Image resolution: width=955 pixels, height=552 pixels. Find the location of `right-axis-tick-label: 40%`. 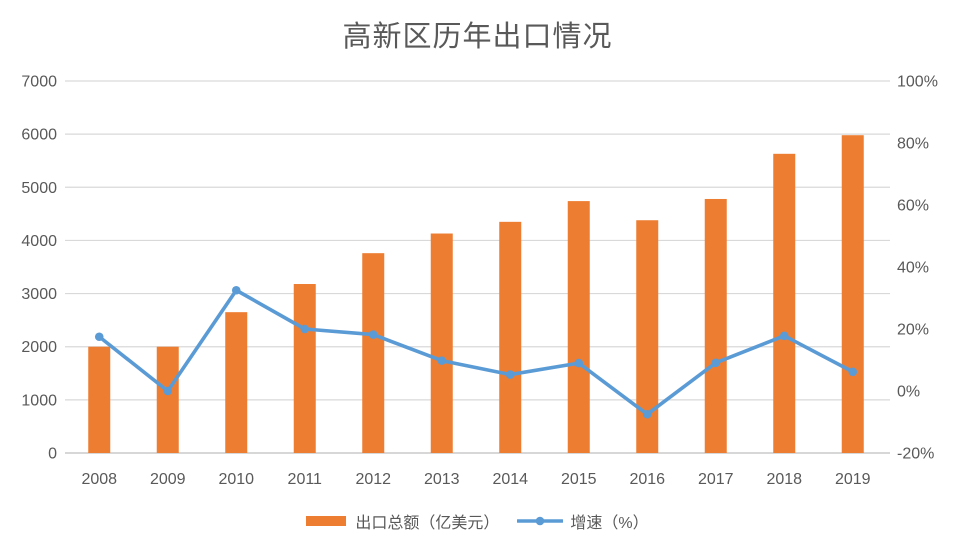

right-axis-tick-label: 40% is located at coordinates (913, 268).